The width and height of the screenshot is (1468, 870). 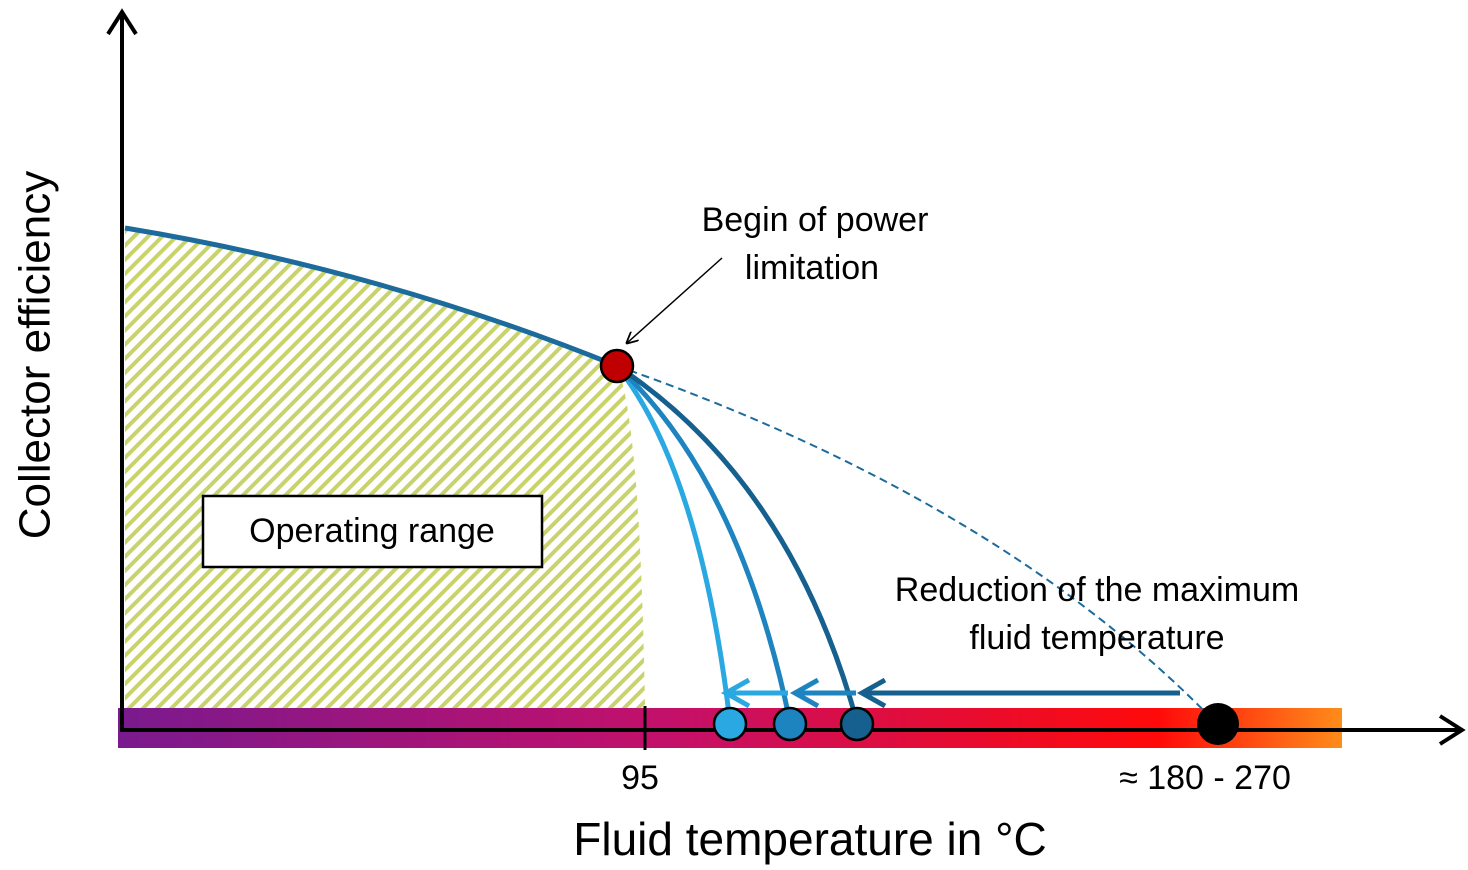 What do you see at coordinates (640, 778) in the screenshot?
I see `tick-label: 95` at bounding box center [640, 778].